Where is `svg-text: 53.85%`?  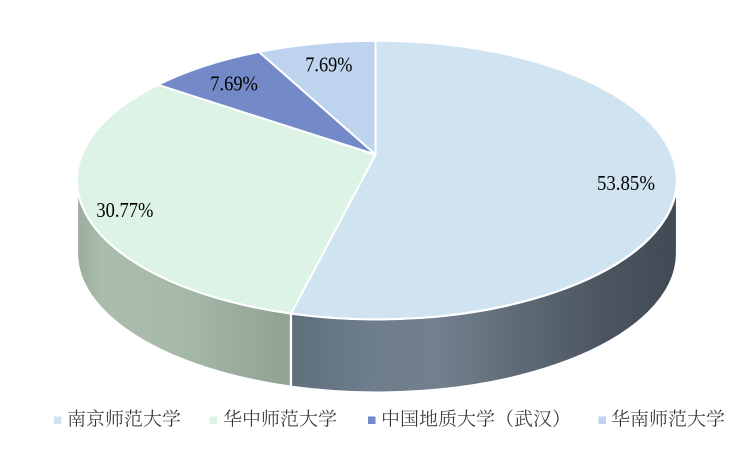
svg-text: 53.85% is located at coordinates (626, 183).